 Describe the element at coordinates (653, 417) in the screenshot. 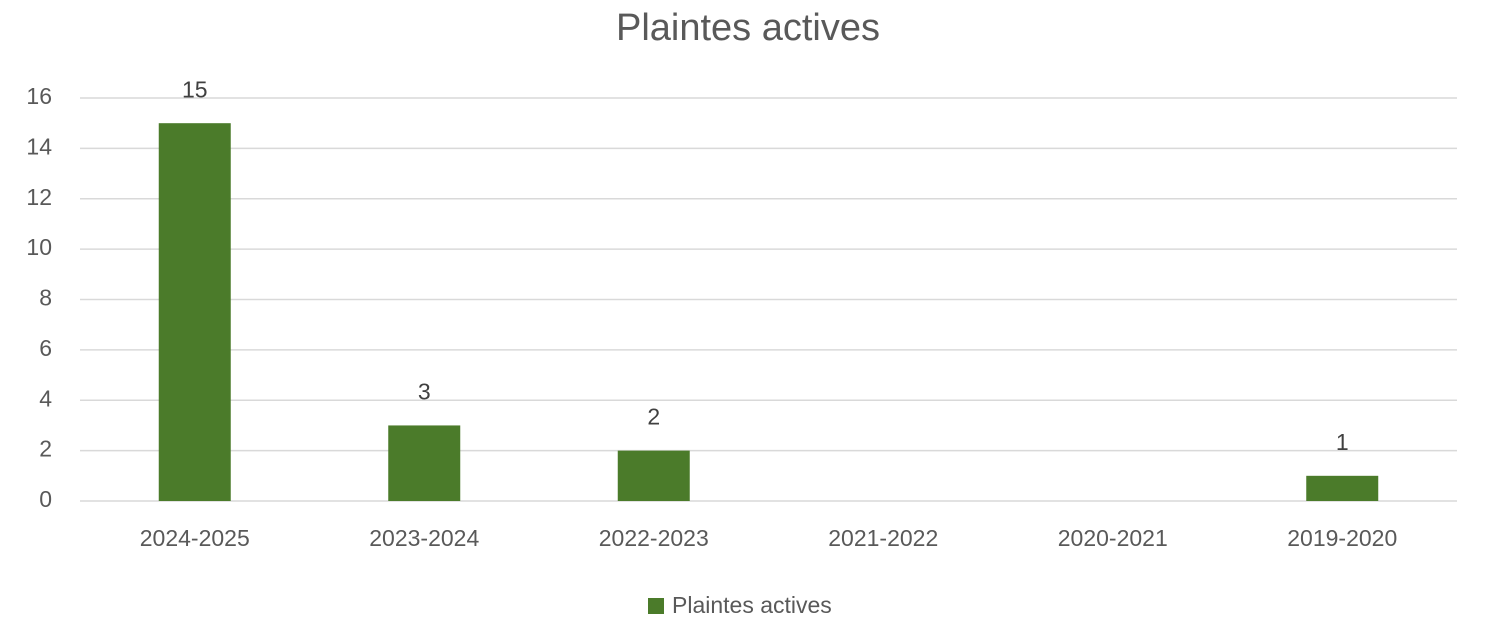

I see `data-label: 2` at that location.